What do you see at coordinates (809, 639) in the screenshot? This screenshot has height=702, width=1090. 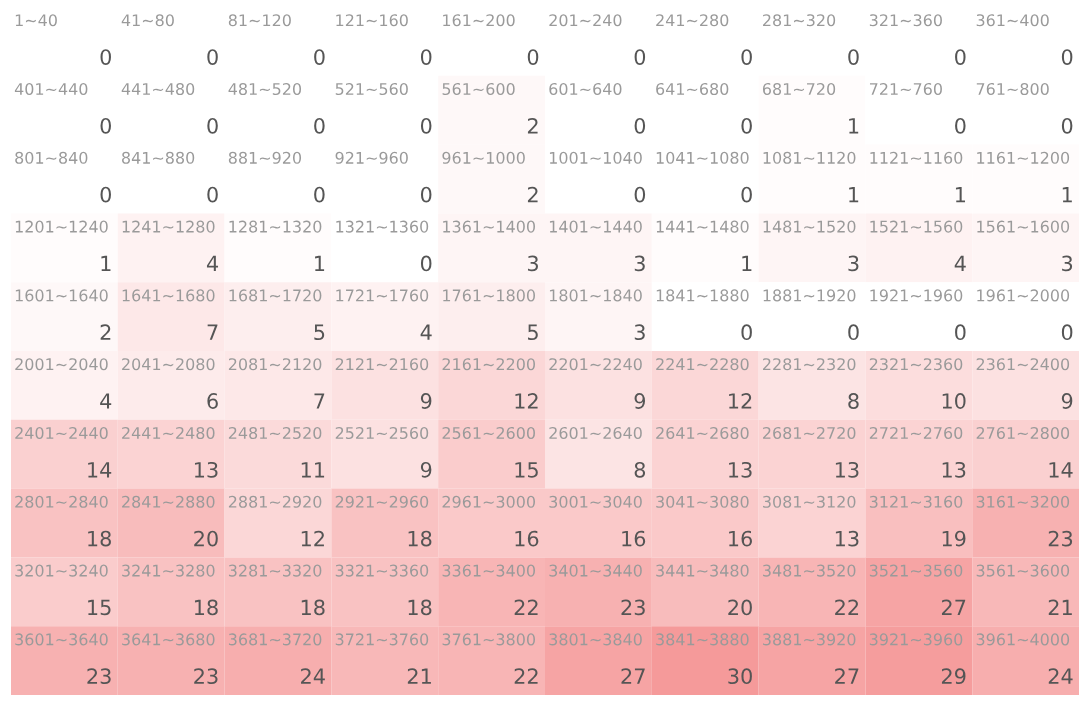 I see `text: 3881~3920` at bounding box center [809, 639].